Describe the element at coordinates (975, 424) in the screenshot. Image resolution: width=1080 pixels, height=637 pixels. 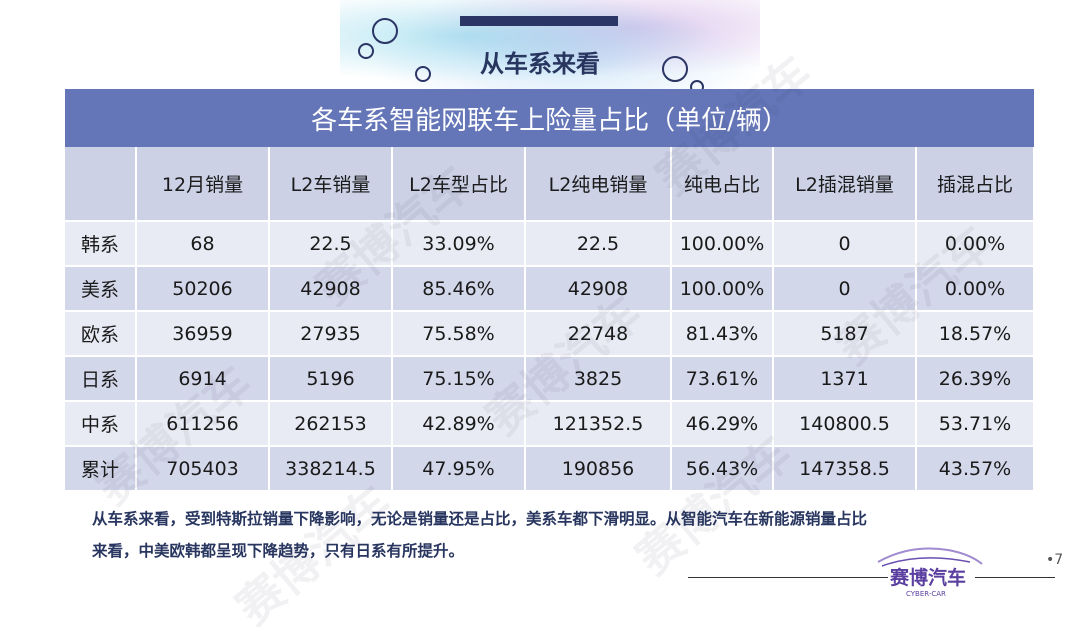
I see `table-cell: 53.71%` at that location.